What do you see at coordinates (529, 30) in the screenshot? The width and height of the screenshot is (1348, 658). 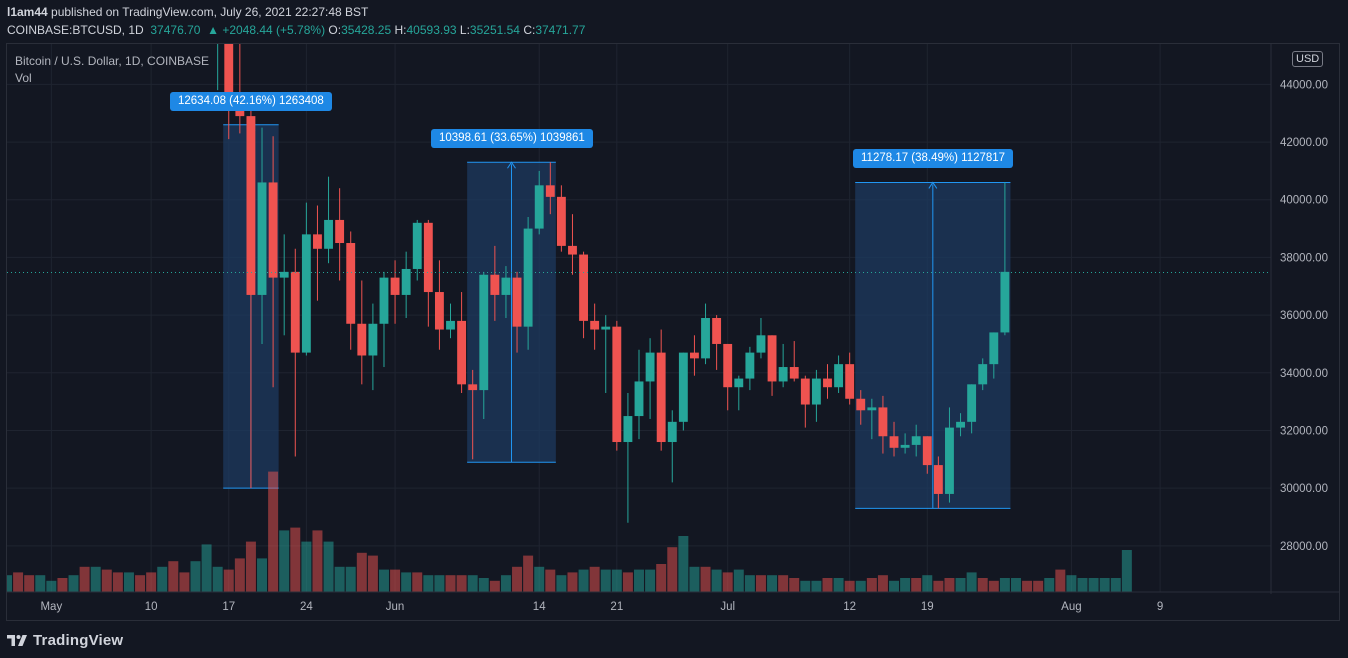 I see `close-label: C:` at bounding box center [529, 30].